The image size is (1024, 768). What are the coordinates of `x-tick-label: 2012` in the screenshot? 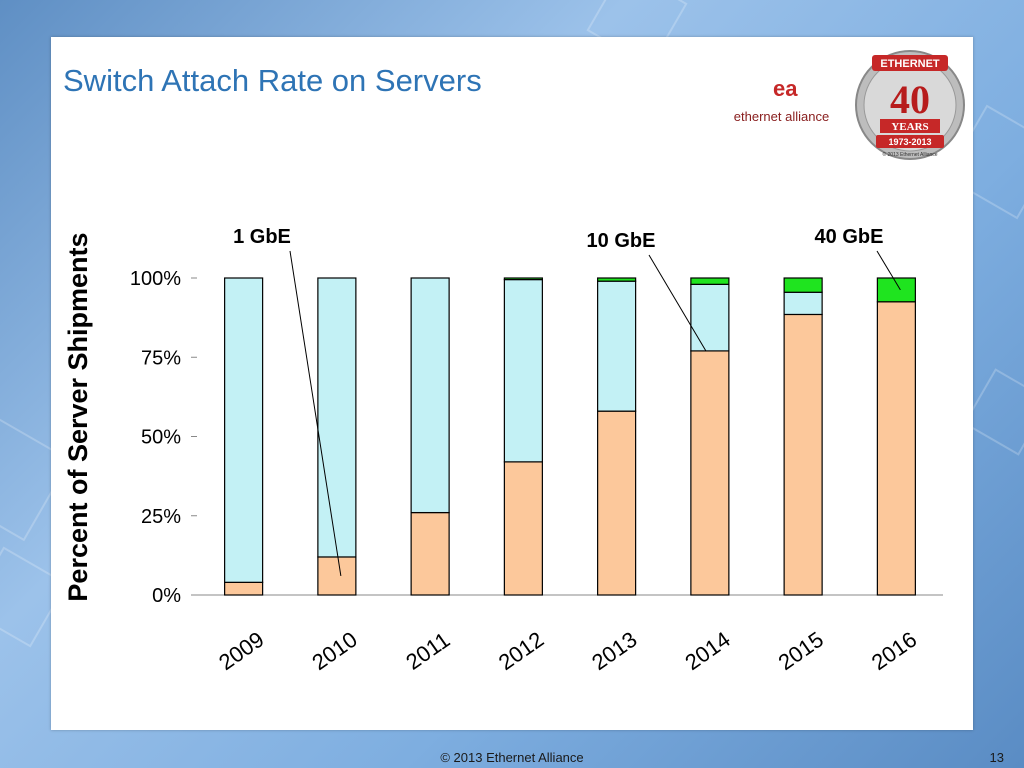 It's located at (521, 651).